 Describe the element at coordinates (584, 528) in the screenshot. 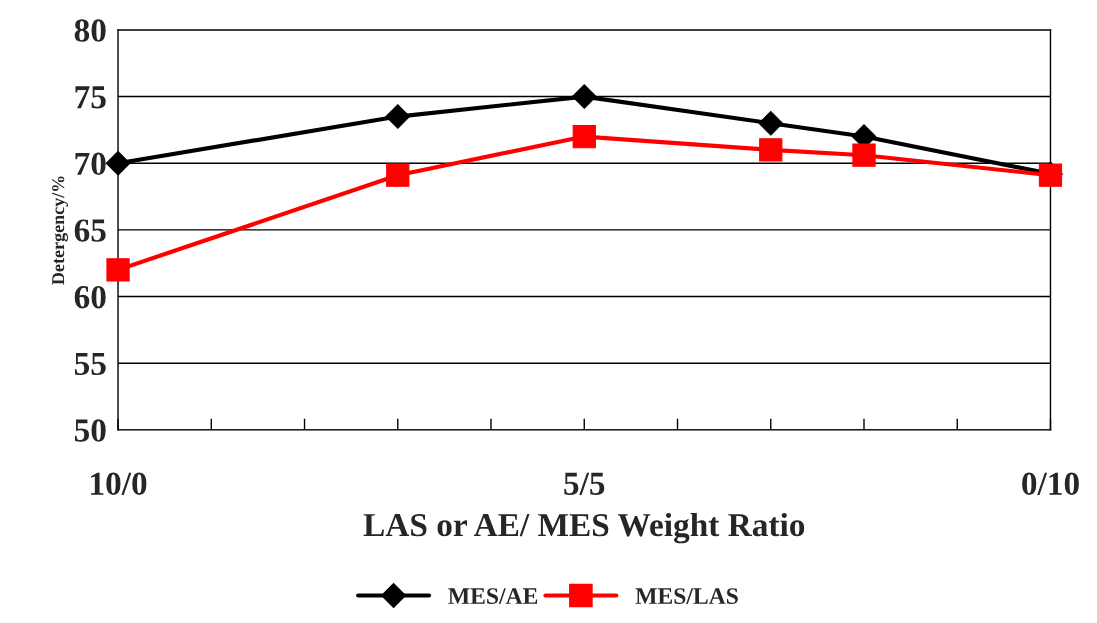

I see `x-axis-title: LAS or AE/ MES Weight Ratio` at that location.